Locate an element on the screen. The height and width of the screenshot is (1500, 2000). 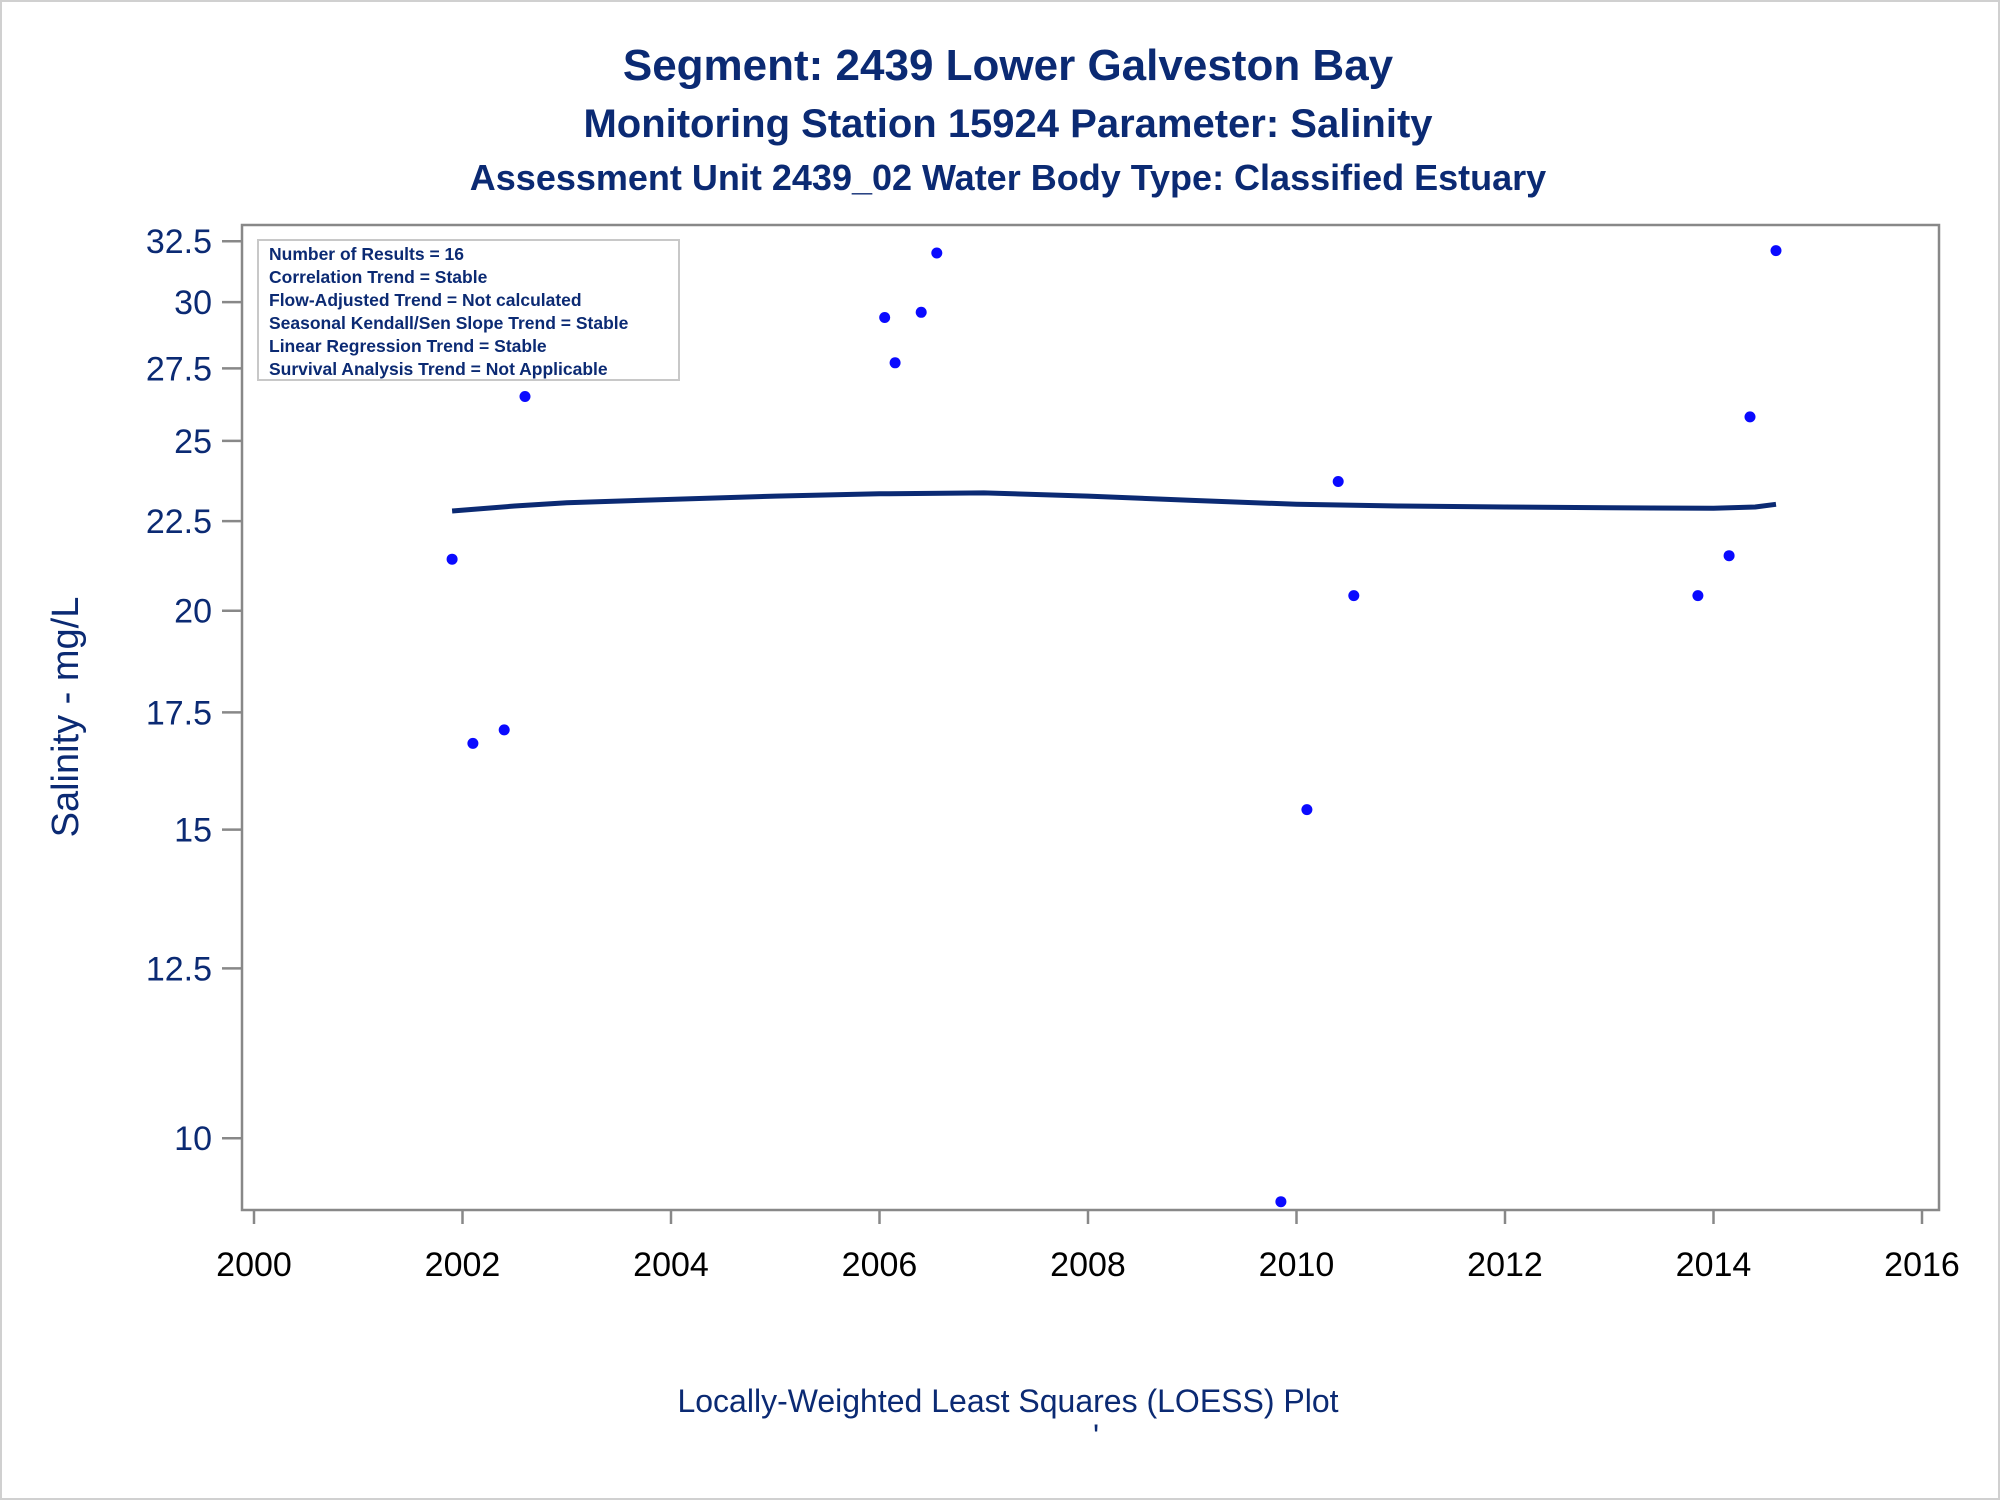
inset-line: Linear Regression Trend = Stable is located at coordinates (408, 346).